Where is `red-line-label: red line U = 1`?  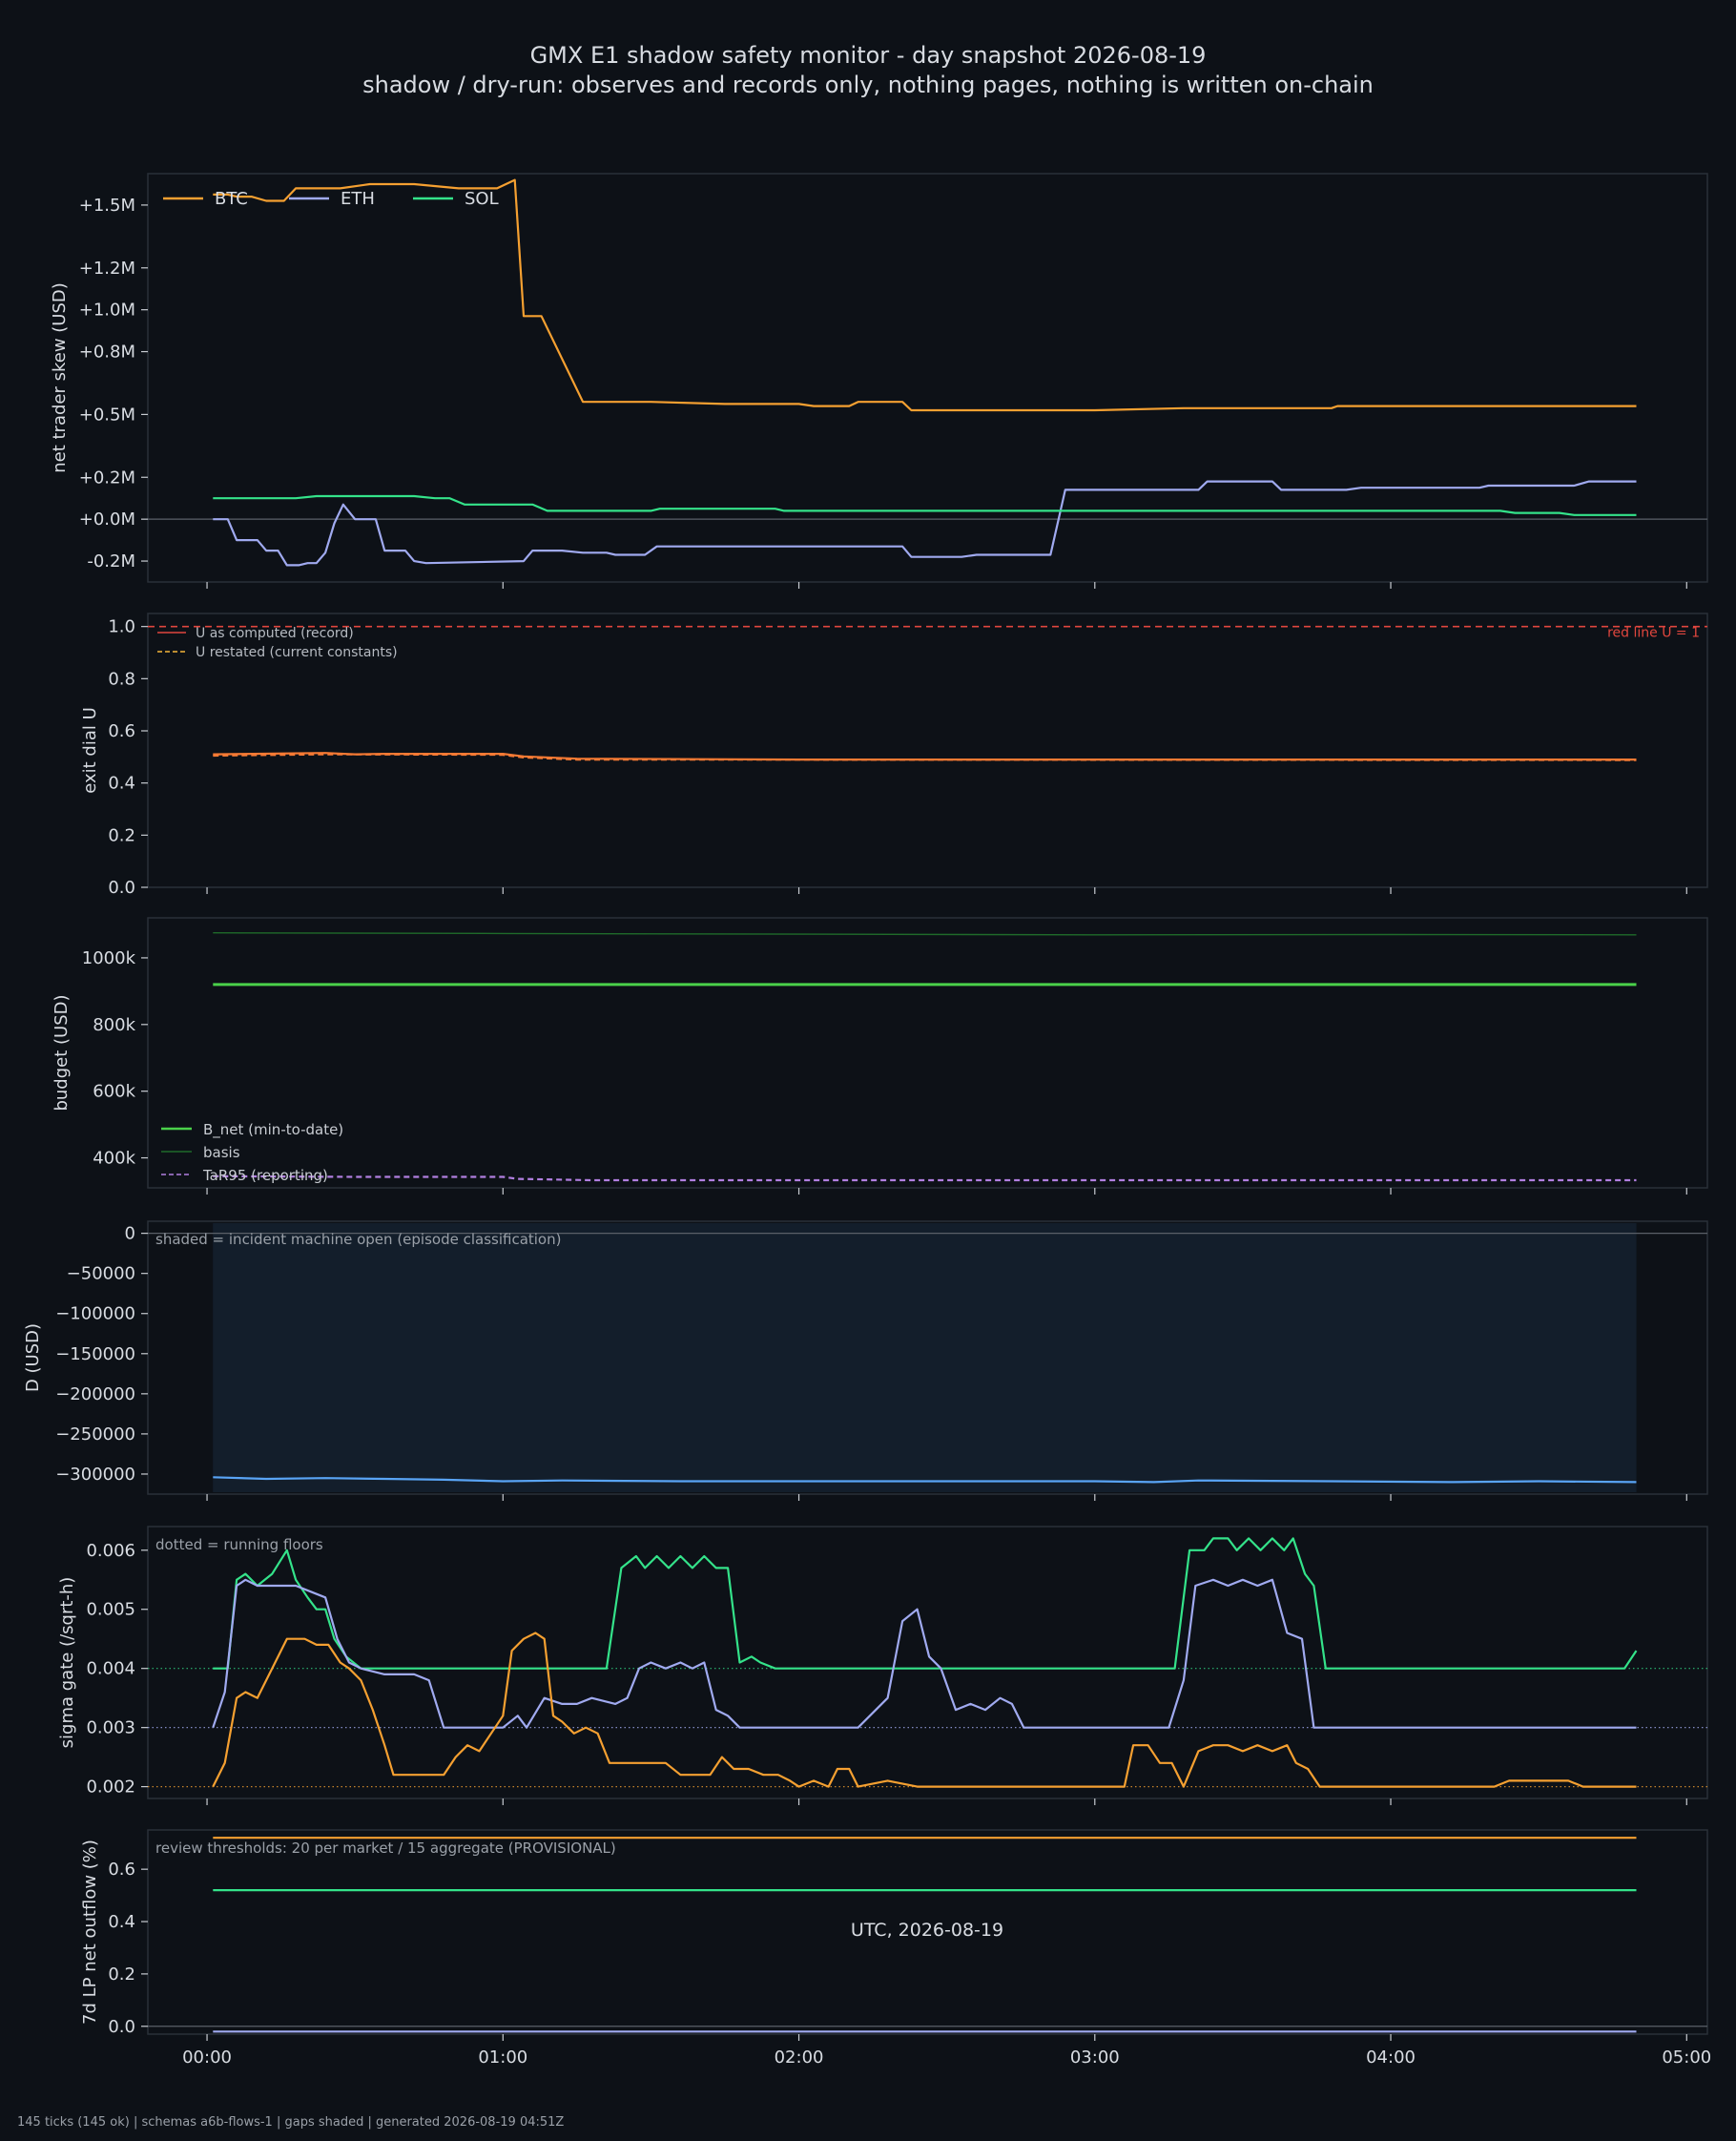
red-line-label: red line U = 1 is located at coordinates (1653, 633).